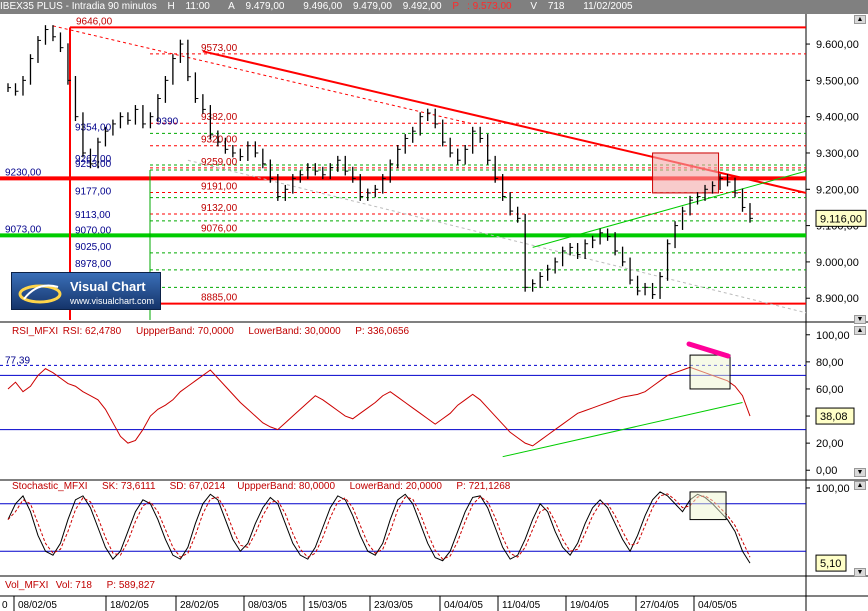 This screenshot has height=611, width=868. I want to click on stoch-scroll-up: ▲, so click(860, 485).